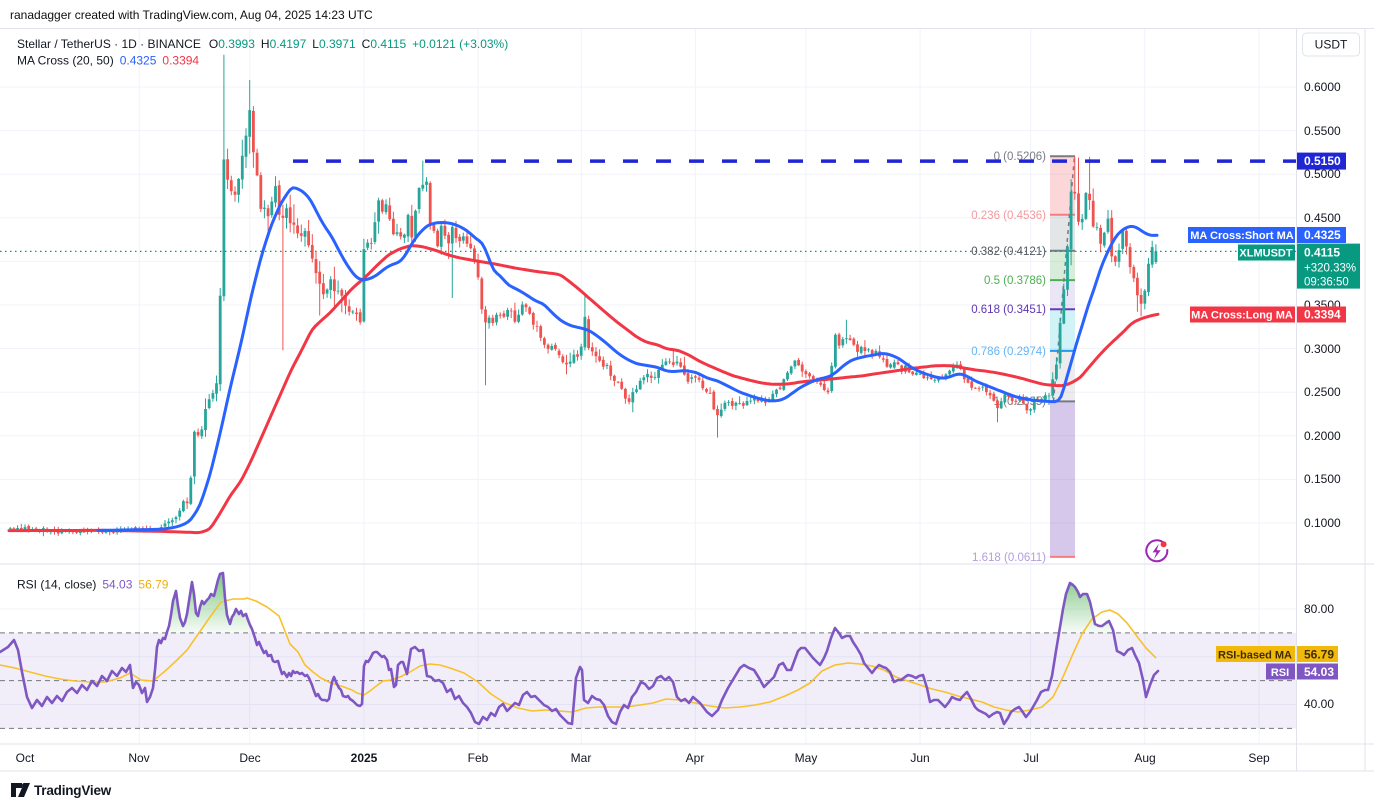 This screenshot has height=808, width=1374. I want to click on svg-text: 0.2500, so click(1322, 392).